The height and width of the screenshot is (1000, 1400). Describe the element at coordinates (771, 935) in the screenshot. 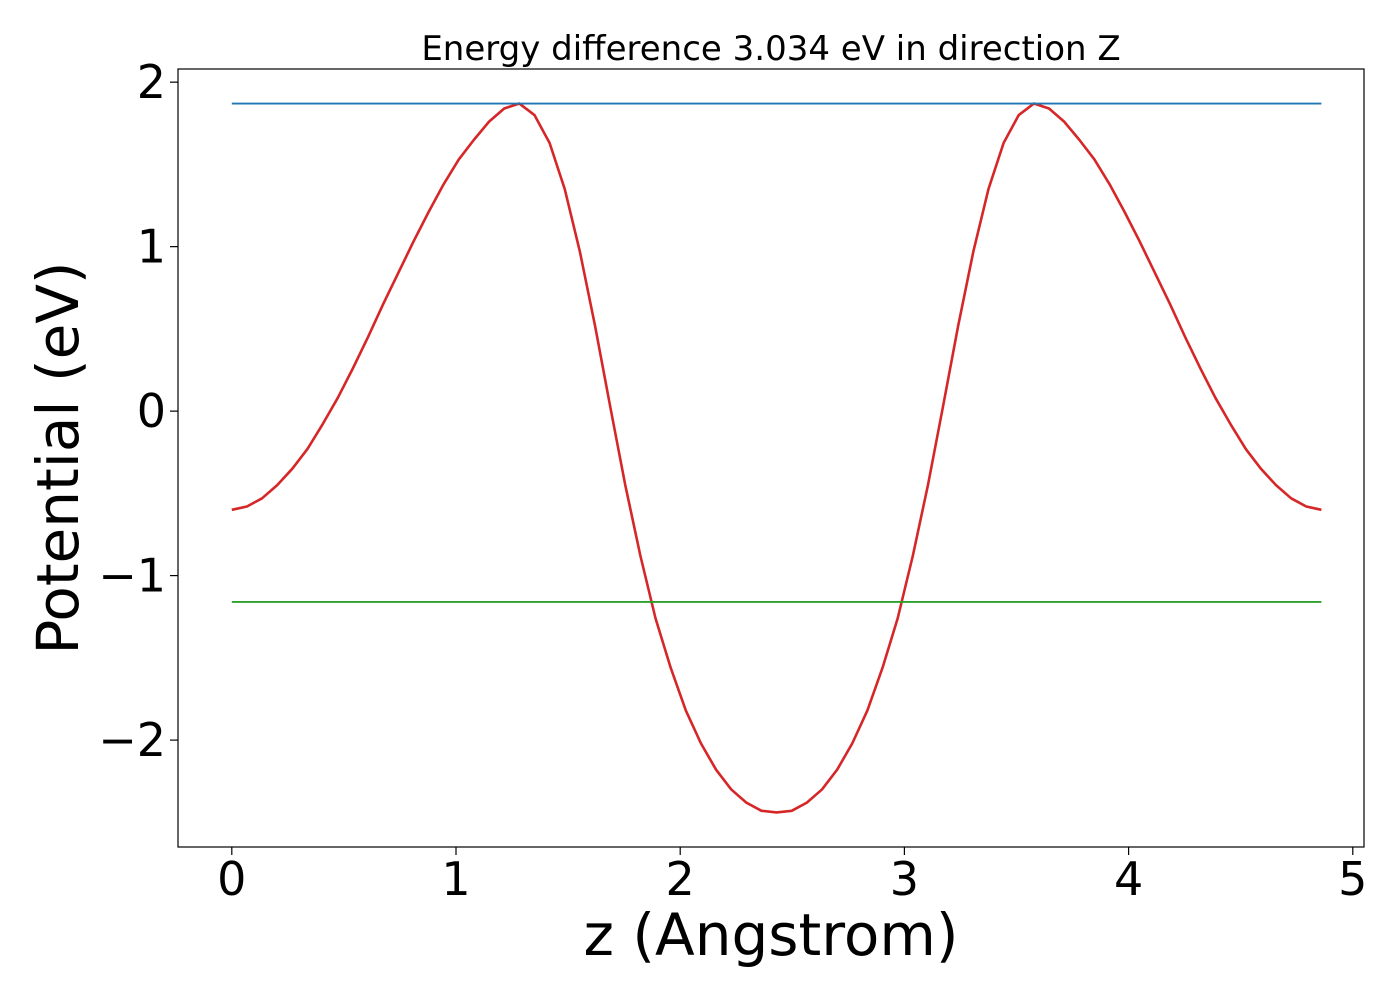

I see `x-axis-label: z (Angstrom)` at that location.